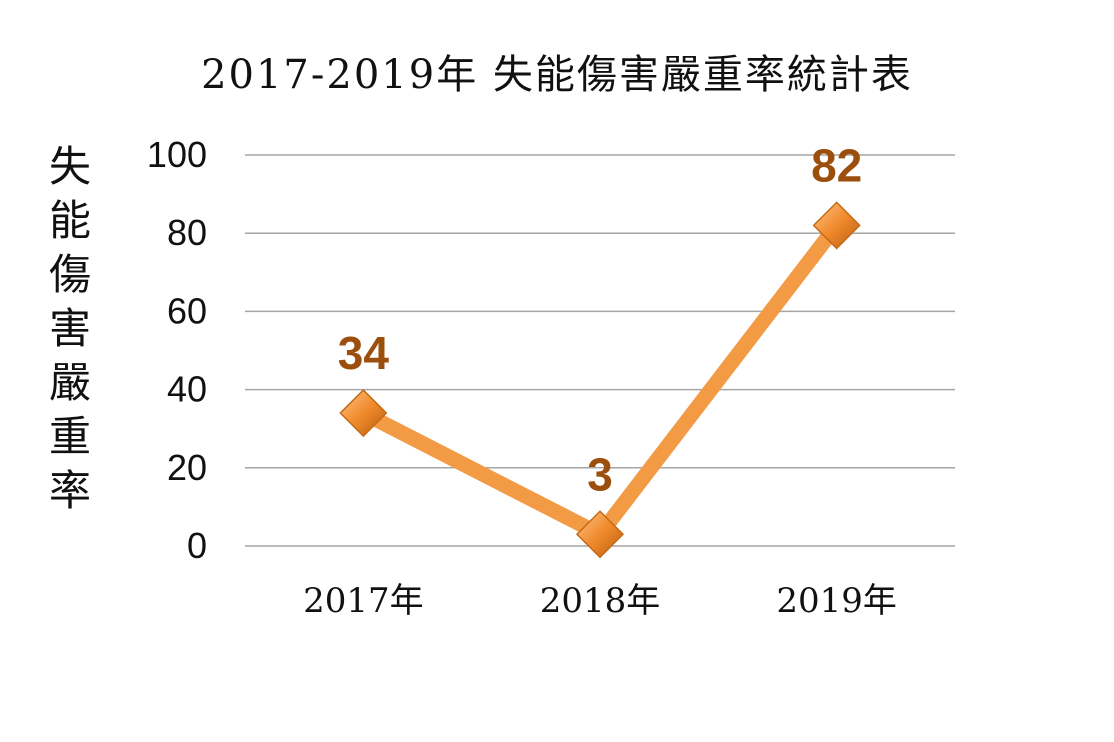 This screenshot has height=742, width=1114. What do you see at coordinates (557, 75) in the screenshot?
I see `chart-title: 2017-2019年 失能傷害嚴重率統計表` at bounding box center [557, 75].